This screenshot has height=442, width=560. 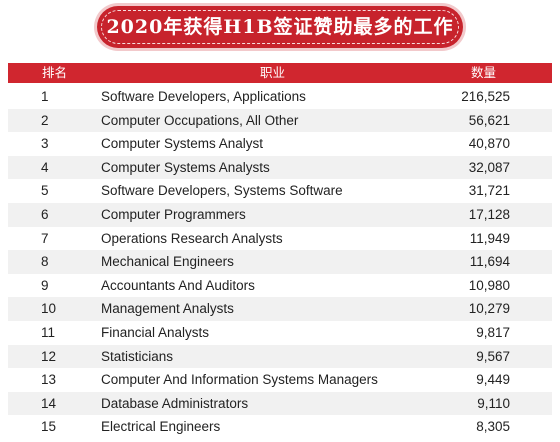 I want to click on page-title: 2020年获得H1B签证赞助最多的工作, so click(x=280, y=27).